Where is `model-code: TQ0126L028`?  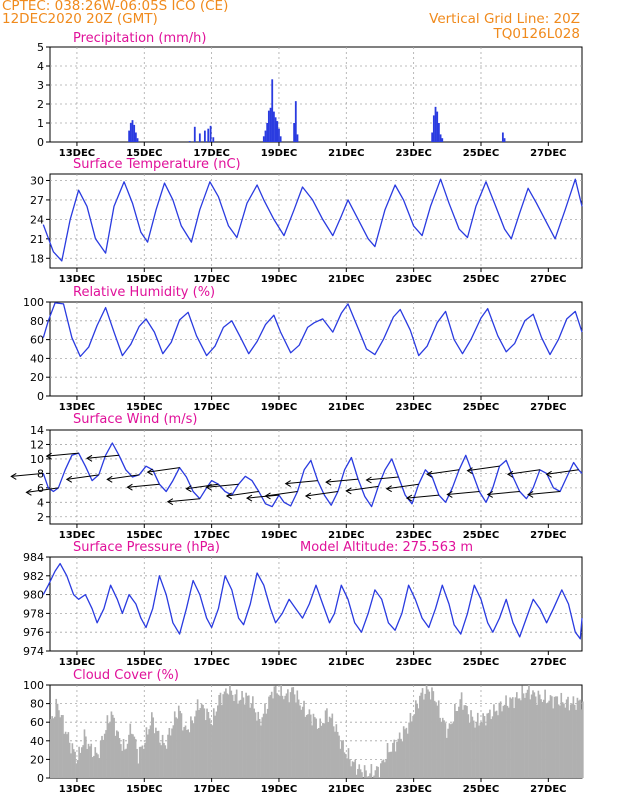
model-code: TQ0126L028 is located at coordinates (536, 34).